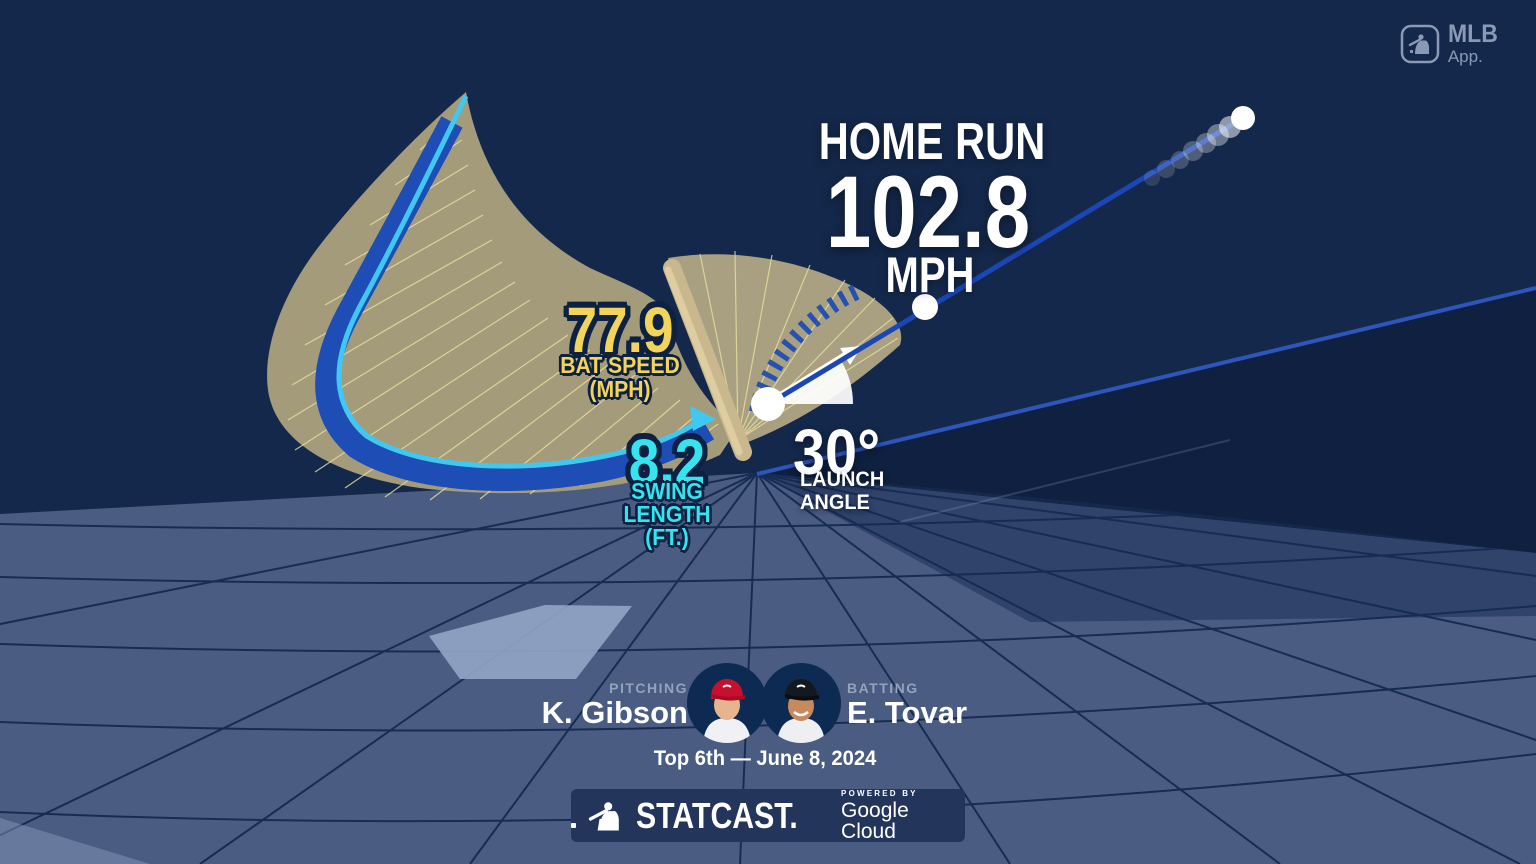 The width and height of the screenshot is (1536, 864). Describe the element at coordinates (907, 712) in the screenshot. I see `batter-name: E. Tovar` at that location.